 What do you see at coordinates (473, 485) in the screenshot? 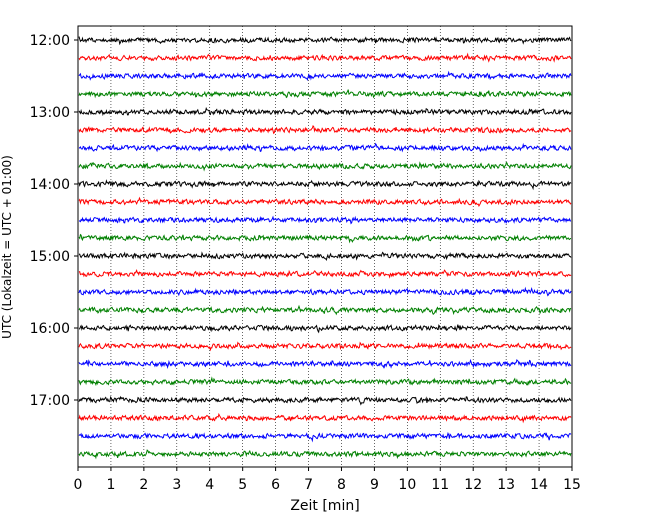
I see `x-tick-label: 12` at bounding box center [473, 485].